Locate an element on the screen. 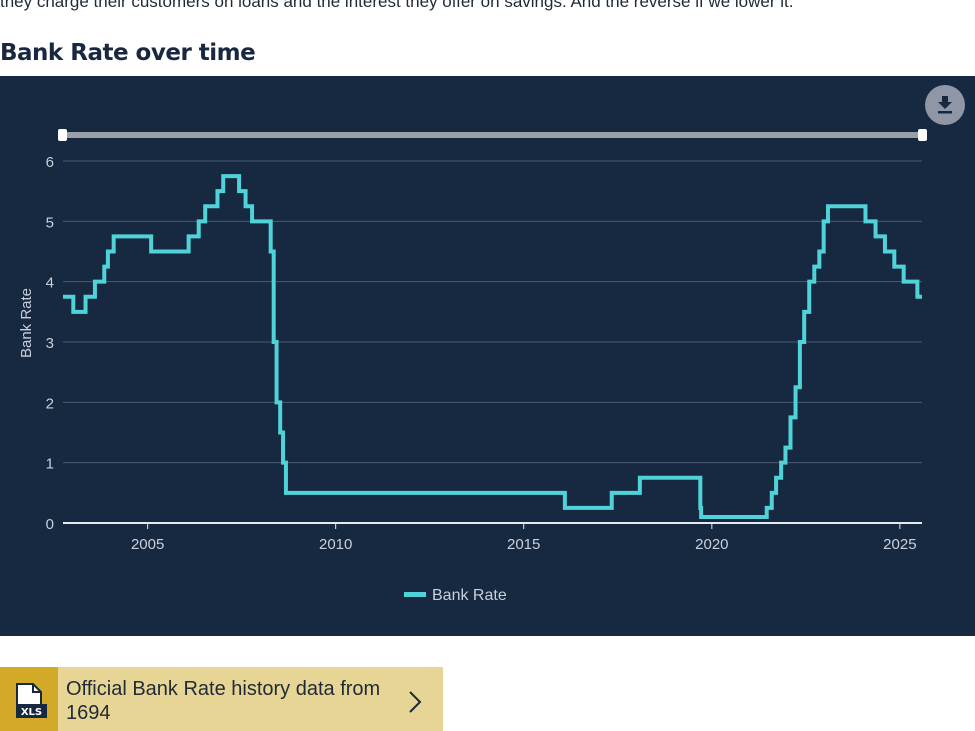 The height and width of the screenshot is (731, 975). section-title: Bank Rate over time is located at coordinates (128, 53).